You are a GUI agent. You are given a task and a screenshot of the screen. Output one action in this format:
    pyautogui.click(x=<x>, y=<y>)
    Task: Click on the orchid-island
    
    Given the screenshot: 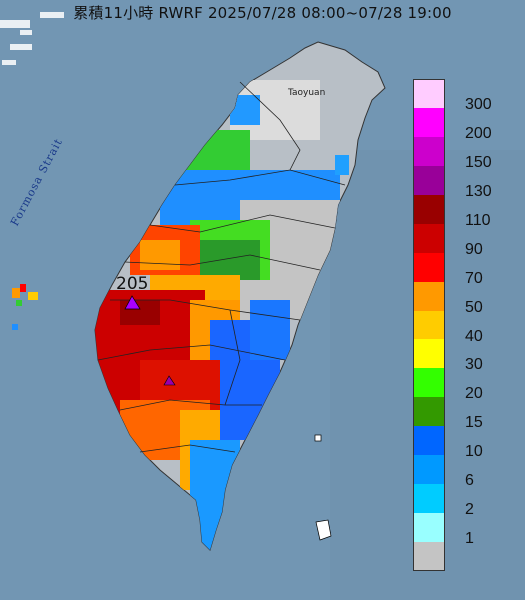 What is the action you would take?
    pyautogui.click(x=323, y=530)
    